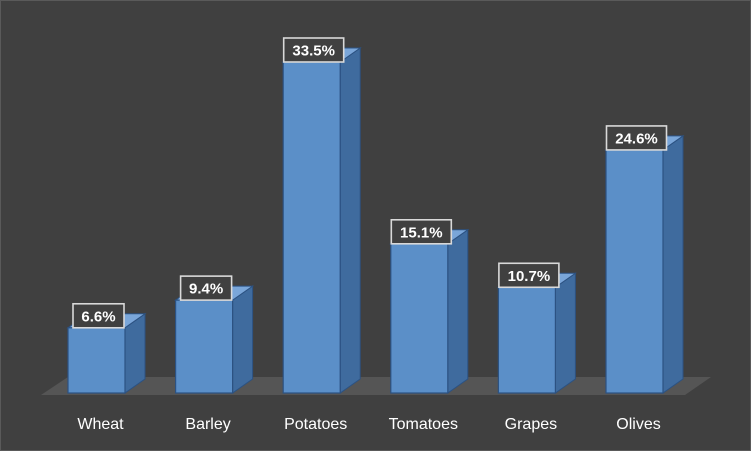  I want to click on category-label: Potatoes, so click(315, 424).